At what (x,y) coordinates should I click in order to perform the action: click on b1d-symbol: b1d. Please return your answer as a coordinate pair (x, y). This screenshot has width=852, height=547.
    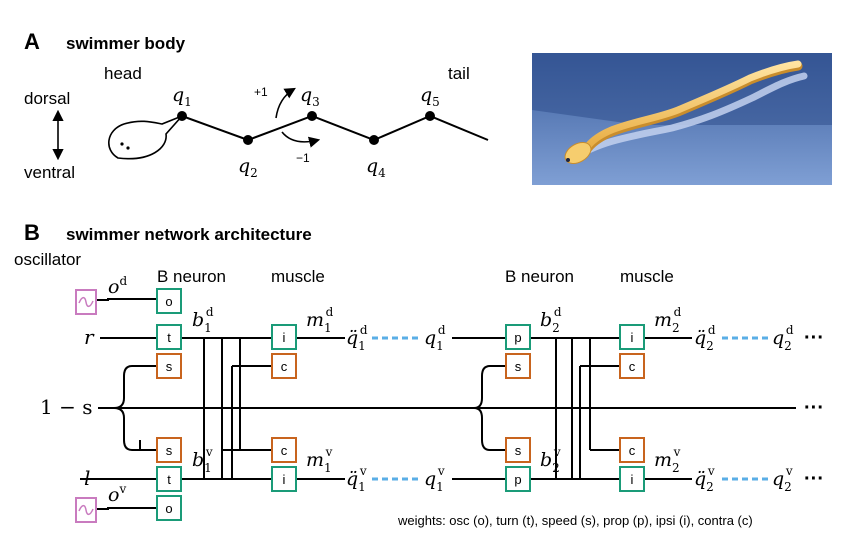
    Looking at the image, I should click on (203, 320).